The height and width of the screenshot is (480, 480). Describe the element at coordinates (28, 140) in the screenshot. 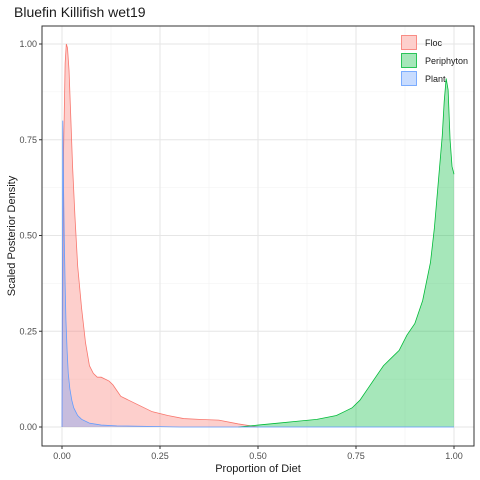

I see `y-tick-label: 0.75` at that location.